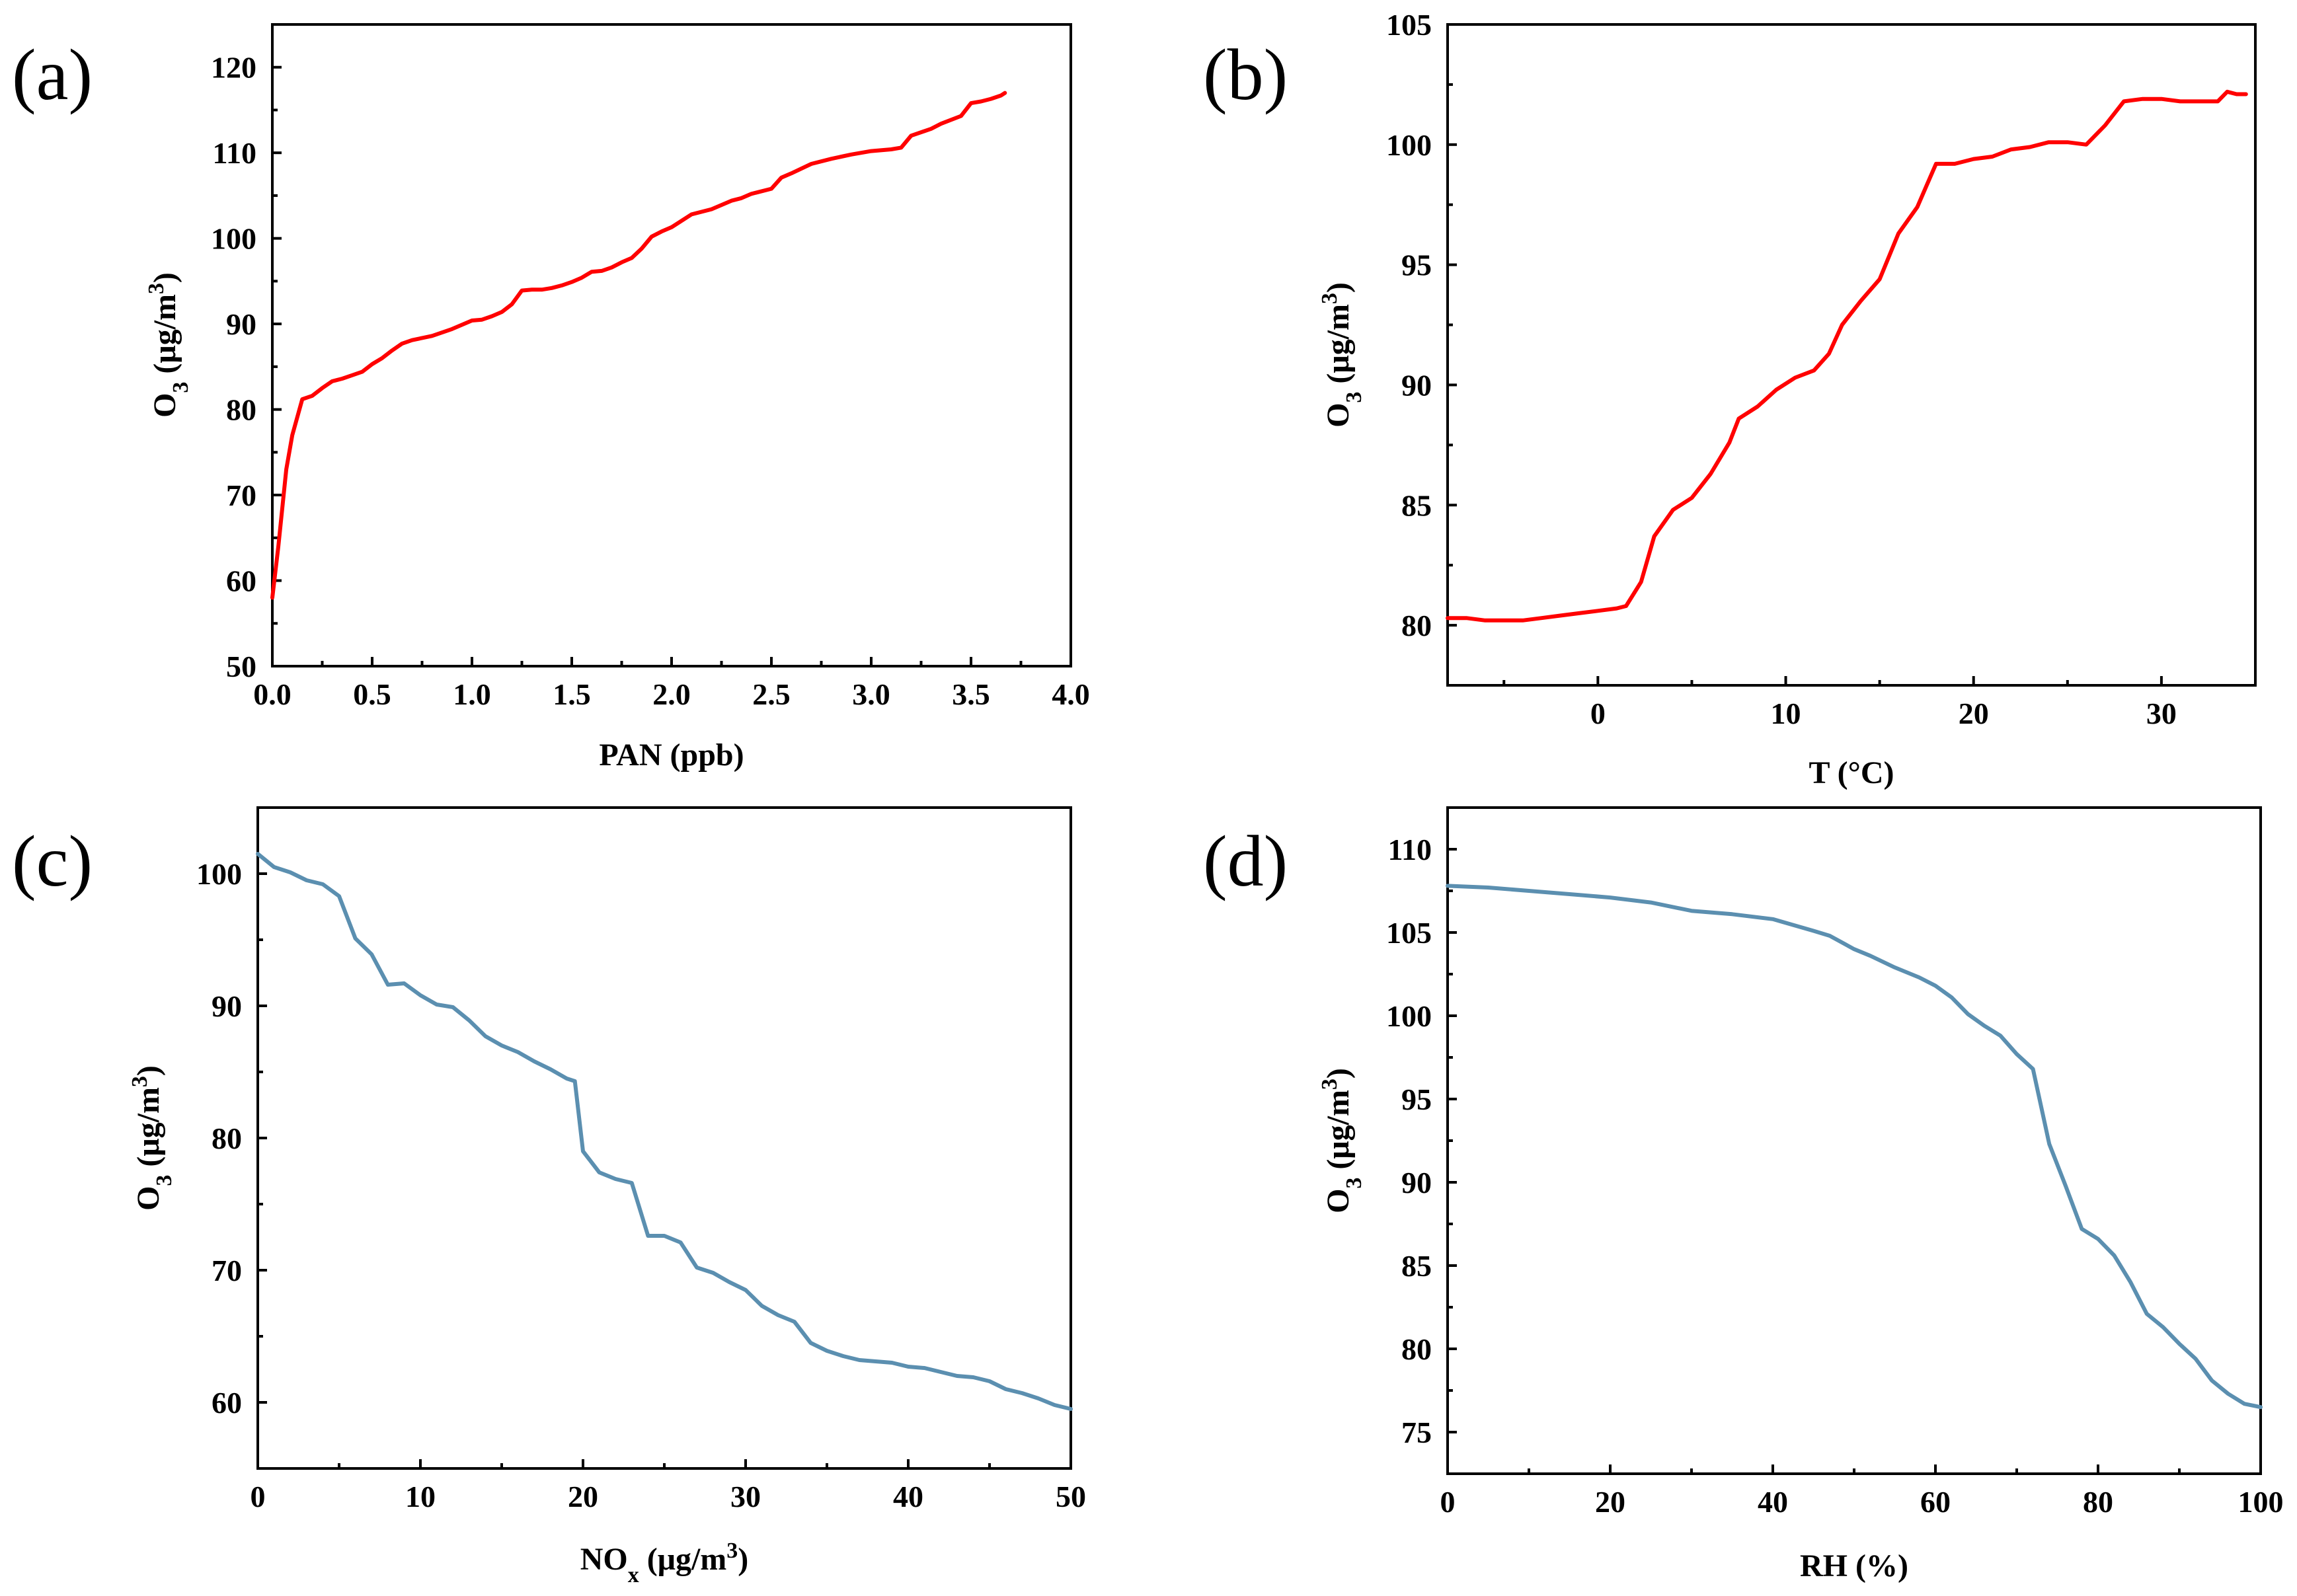 The height and width of the screenshot is (1596, 2297). Describe the element at coordinates (1935, 1502) in the screenshot. I see `x-tick-label: 60` at that location.